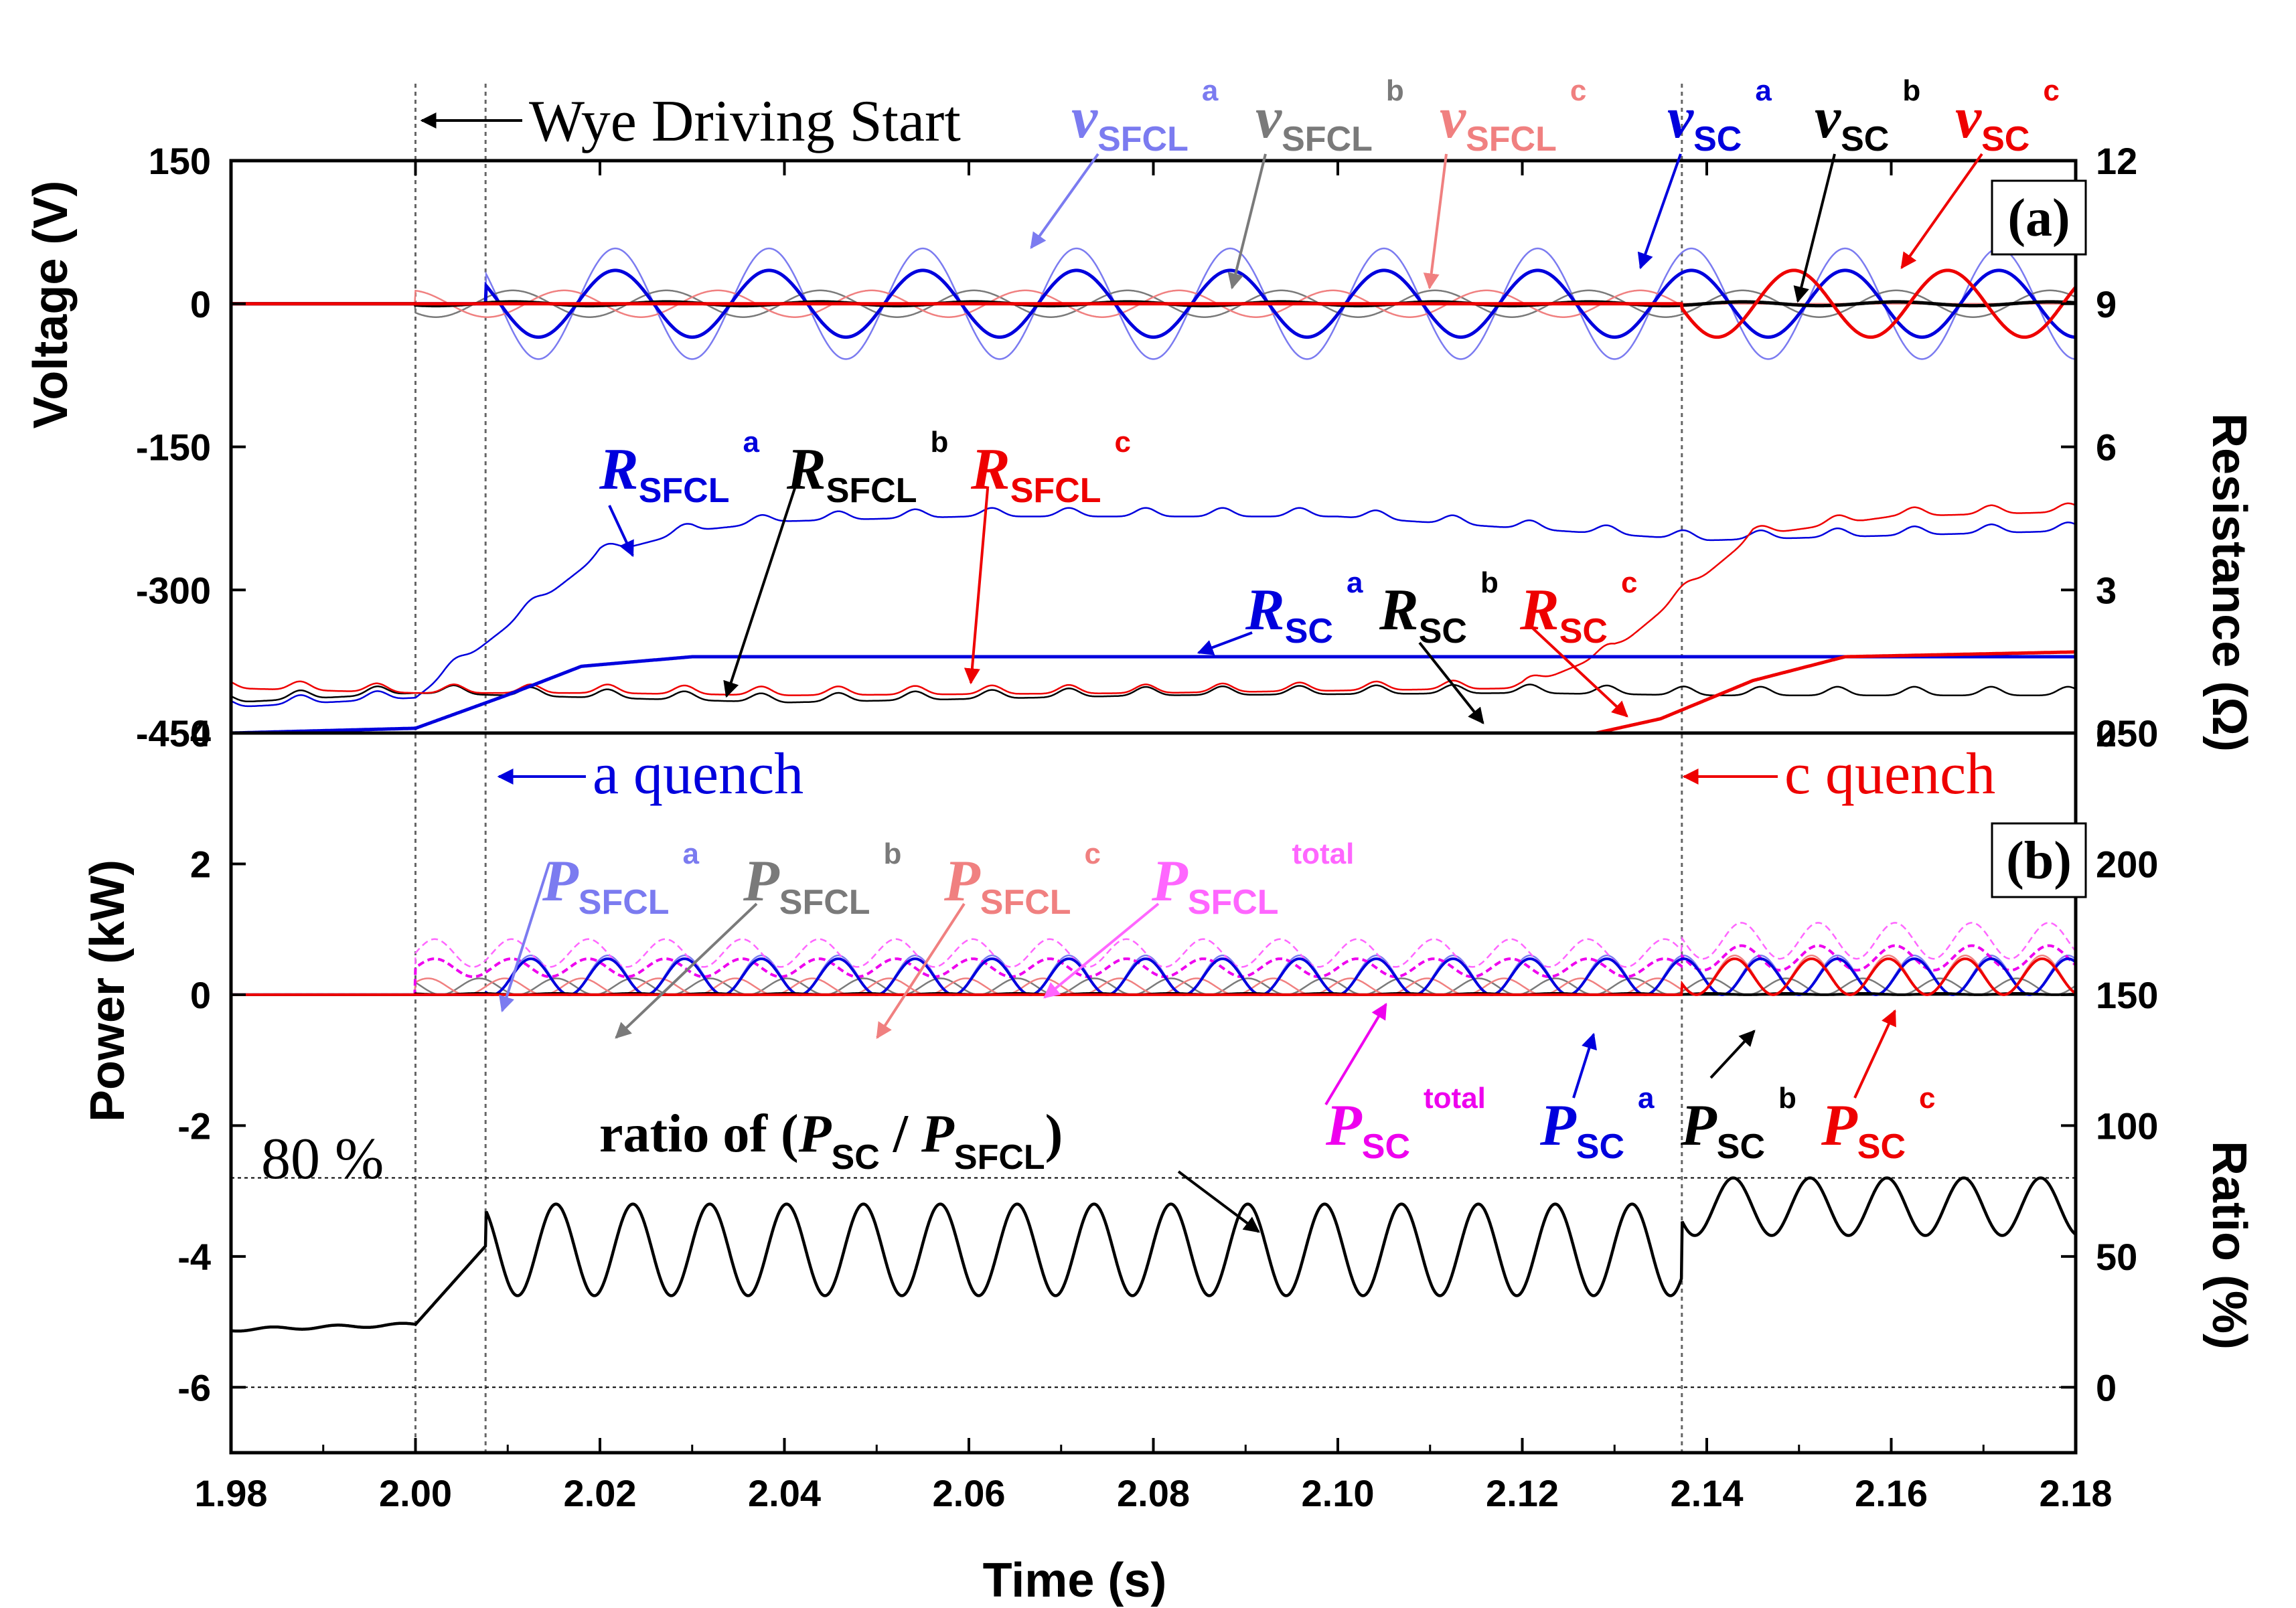 This screenshot has width=2296, height=1608. Describe the element at coordinates (969, 1493) in the screenshot. I see `x-tick-label: 2.06` at that location.